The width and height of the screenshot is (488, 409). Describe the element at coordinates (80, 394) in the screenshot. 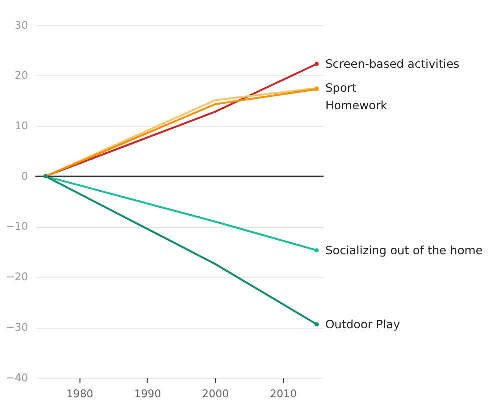

I see `x-tick-label: 1980` at that location.